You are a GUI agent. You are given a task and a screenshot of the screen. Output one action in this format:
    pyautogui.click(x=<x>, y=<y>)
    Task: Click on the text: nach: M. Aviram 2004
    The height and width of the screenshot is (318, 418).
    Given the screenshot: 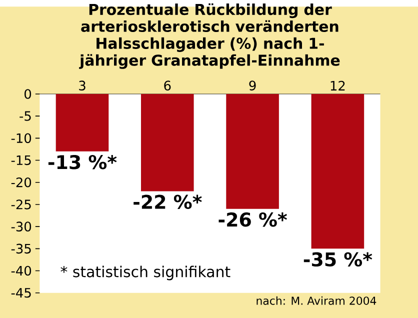 What is the action you would take?
    pyautogui.click(x=316, y=300)
    